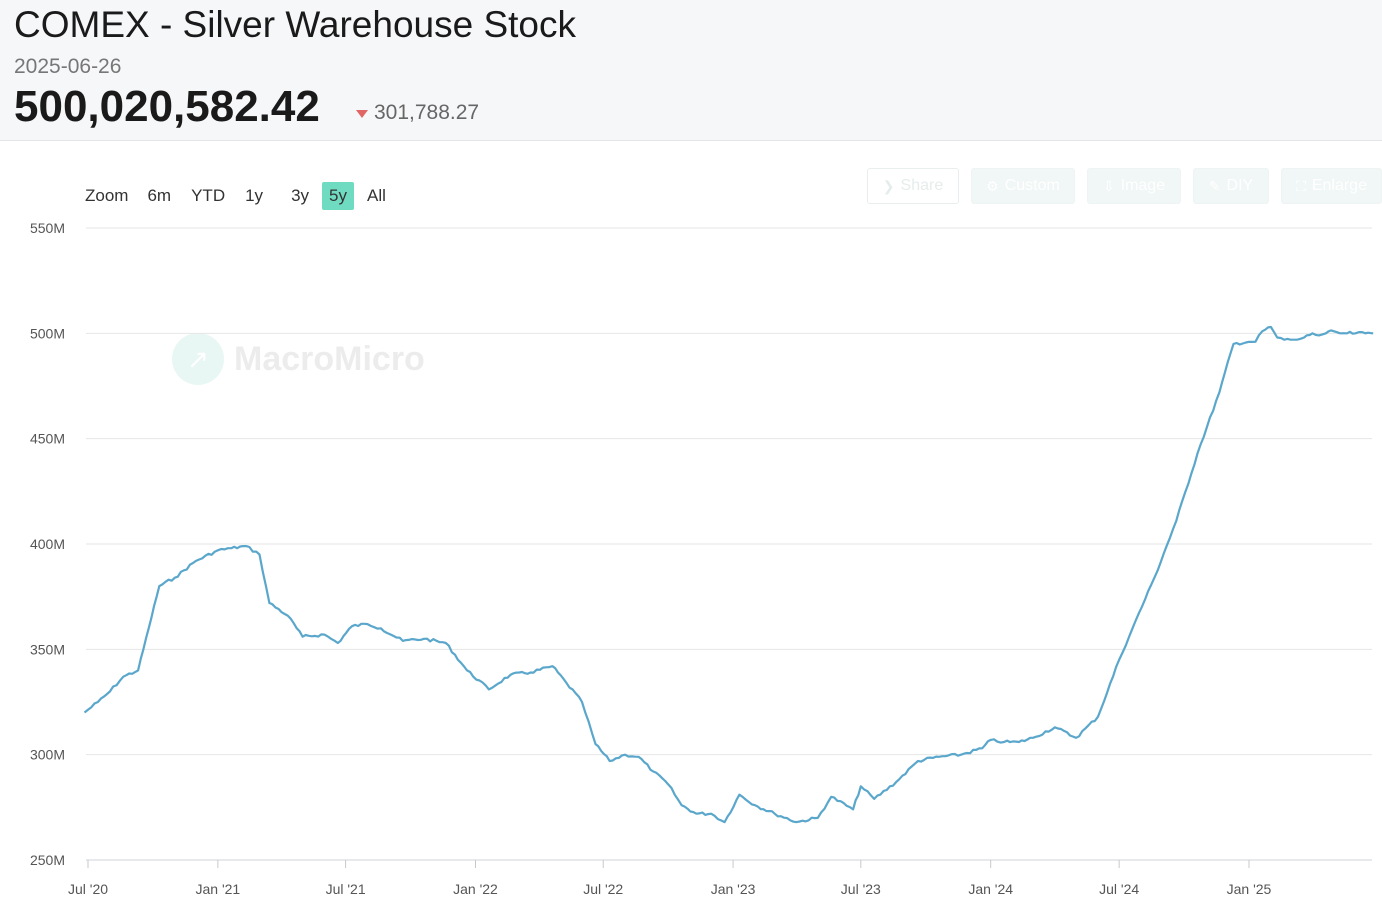 This screenshot has height=908, width=1382. I want to click on share-icon: ❯, so click(888, 185).